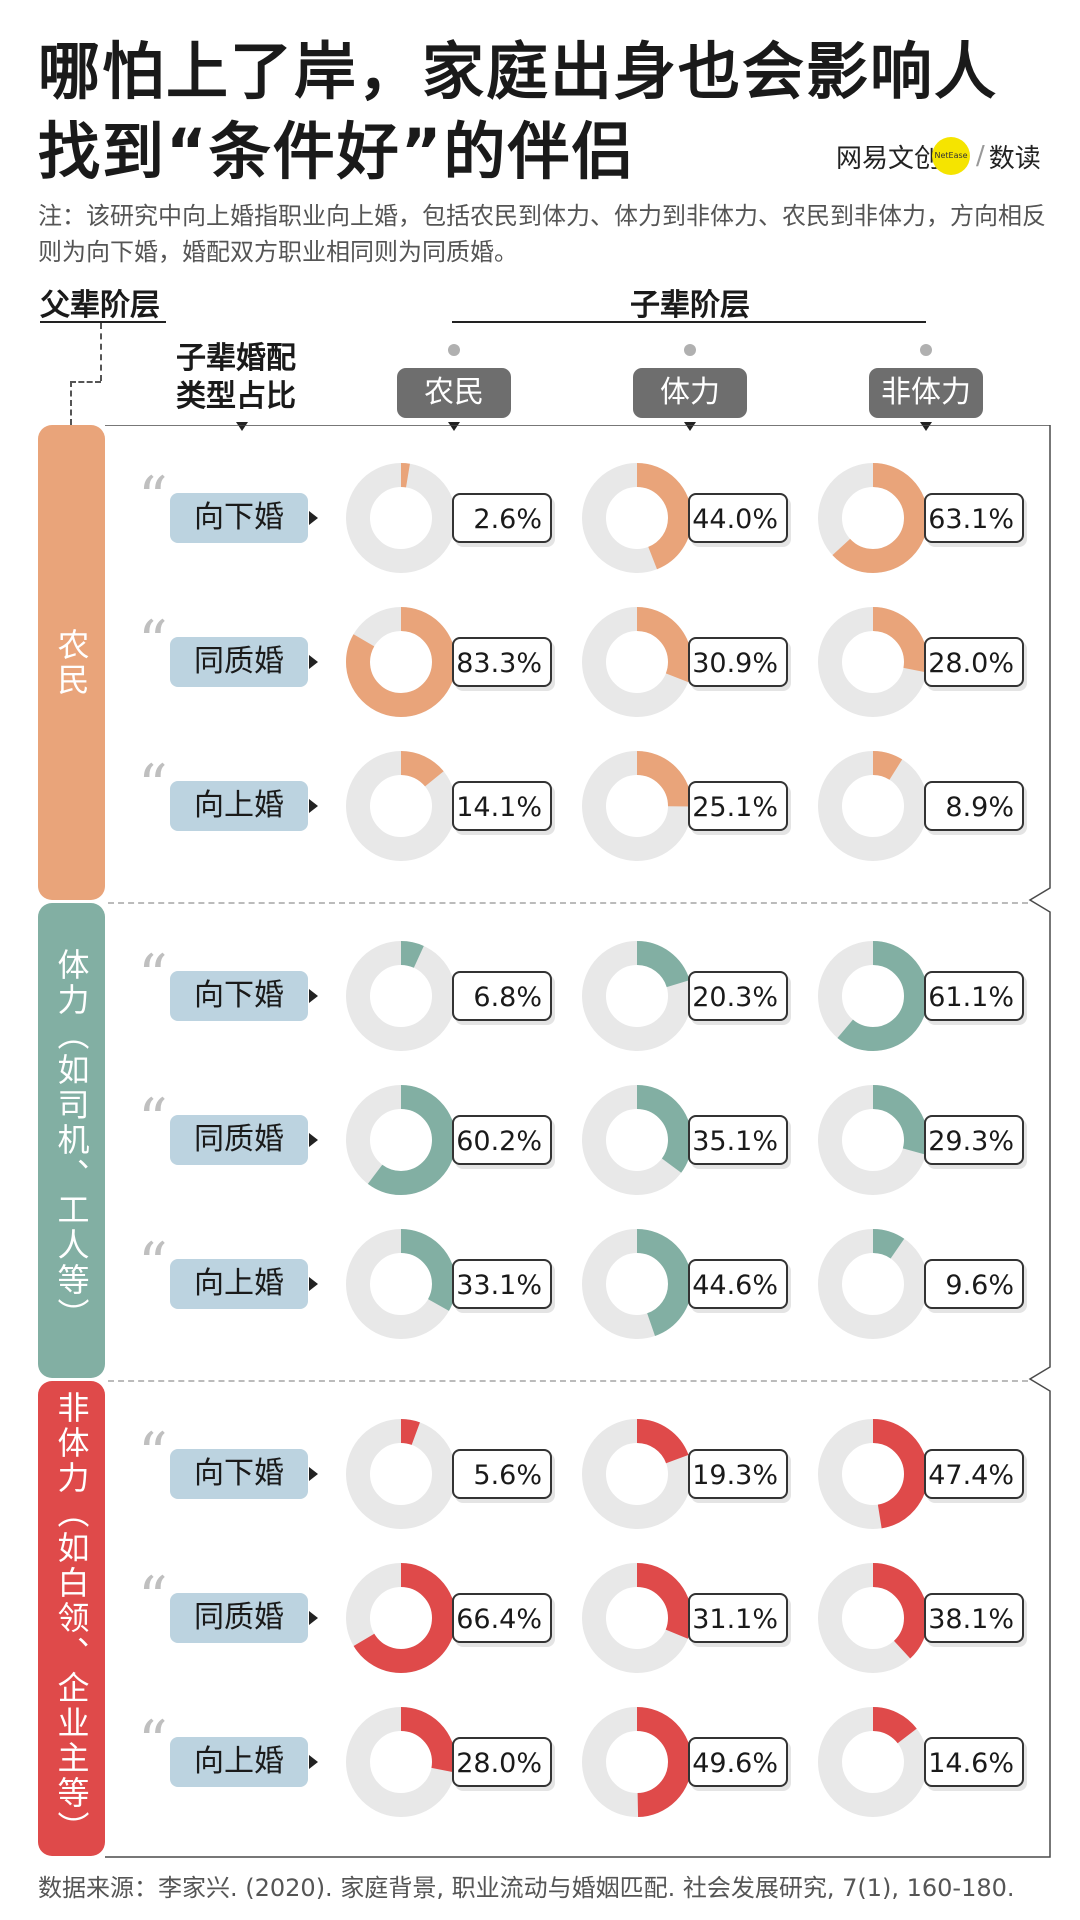 The height and width of the screenshot is (1920, 1080). Describe the element at coordinates (502, 996) in the screenshot. I see `value-label: 6.8%` at that location.